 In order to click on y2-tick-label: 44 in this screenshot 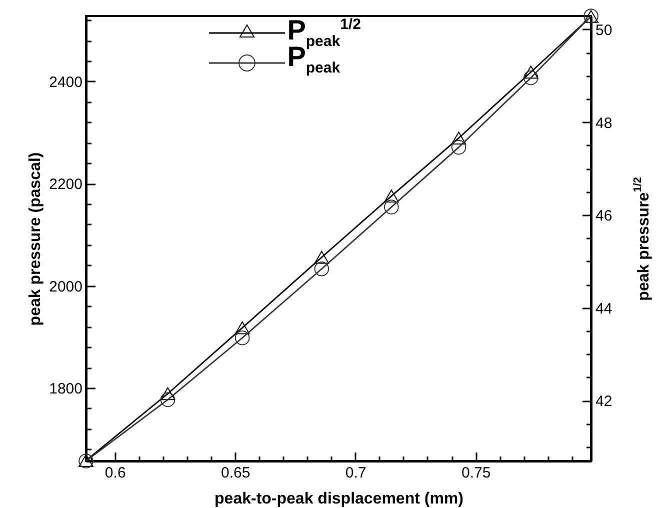, I will do `click(604, 309)`.